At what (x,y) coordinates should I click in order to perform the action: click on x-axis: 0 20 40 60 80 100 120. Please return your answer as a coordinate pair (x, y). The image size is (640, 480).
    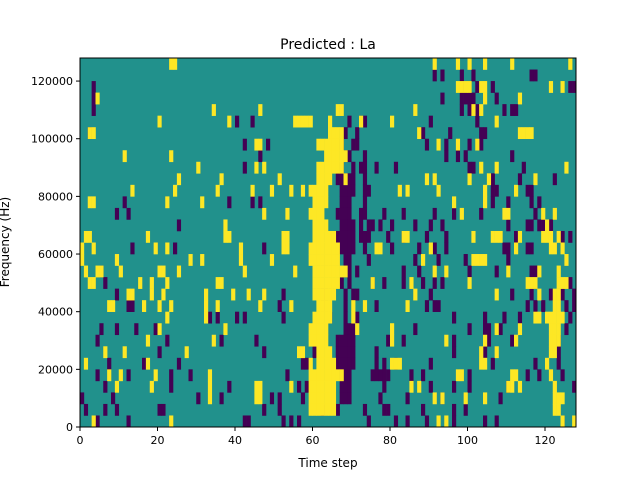
    Looking at the image, I should click on (316, 437).